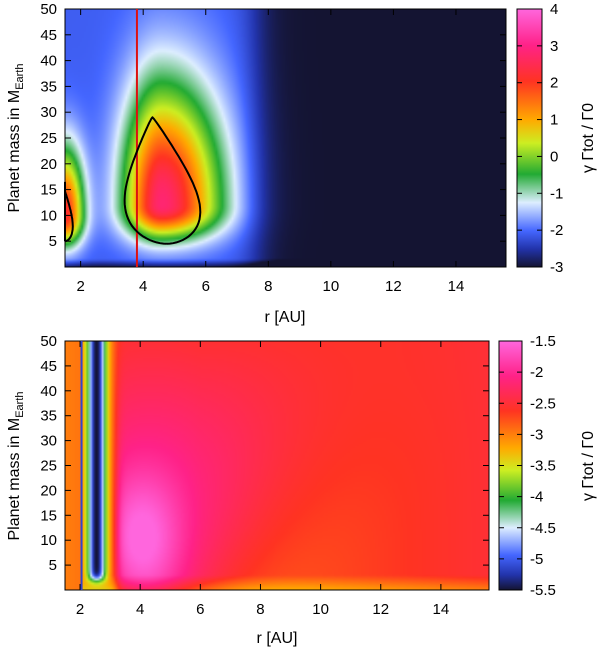  Describe the element at coordinates (543, 466) in the screenshot. I see `colorbar-tick-label: -3.5` at that location.